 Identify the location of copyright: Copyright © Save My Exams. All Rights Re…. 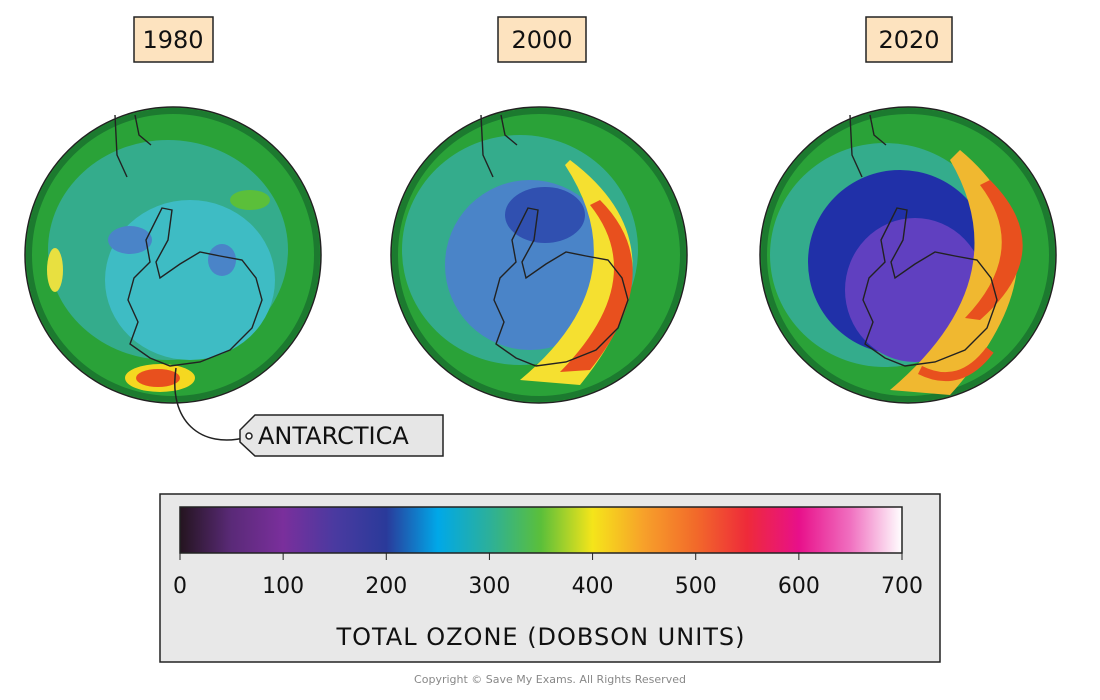
(550, 679).